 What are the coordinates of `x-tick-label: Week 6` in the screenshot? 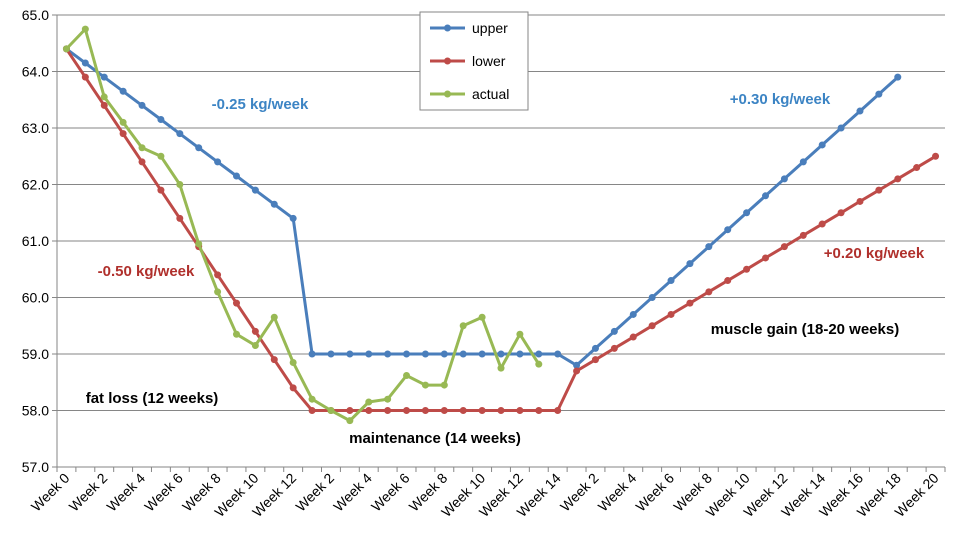 It's located at (163, 492).